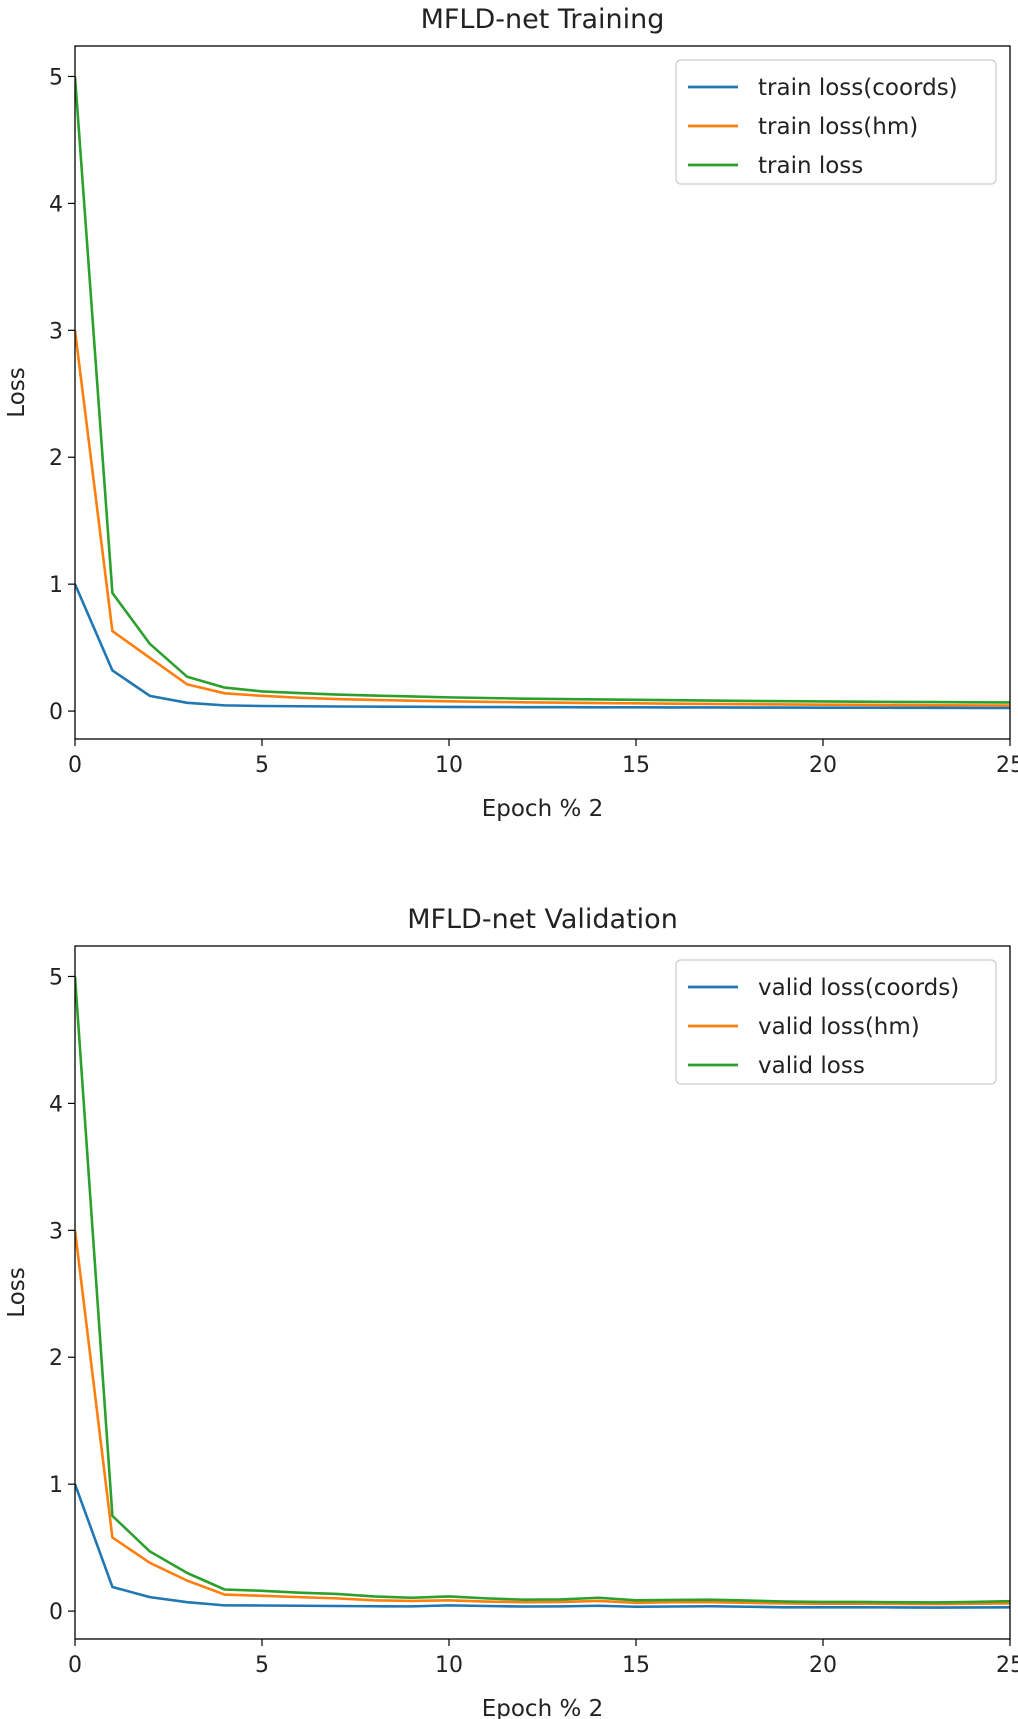 The image size is (1018, 1719). I want to click on legend-label-1: train loss(coords), so click(858, 88).